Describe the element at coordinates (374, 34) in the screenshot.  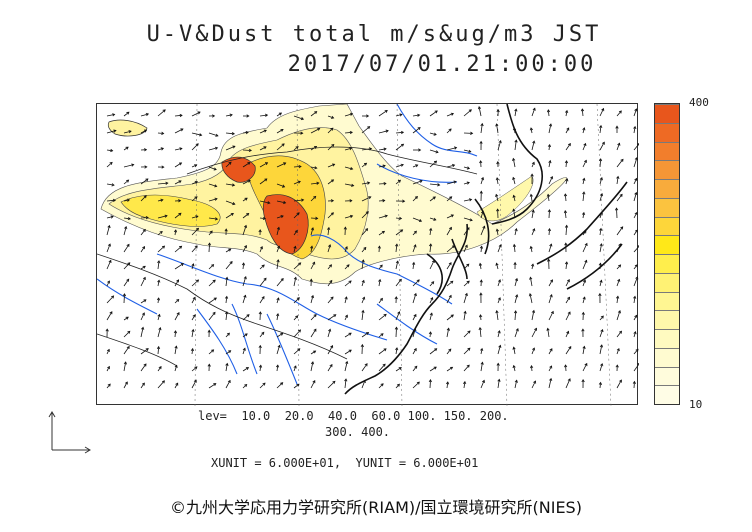
I see `map-title: U-V&Dust total m/s&ug/m3 JST` at that location.